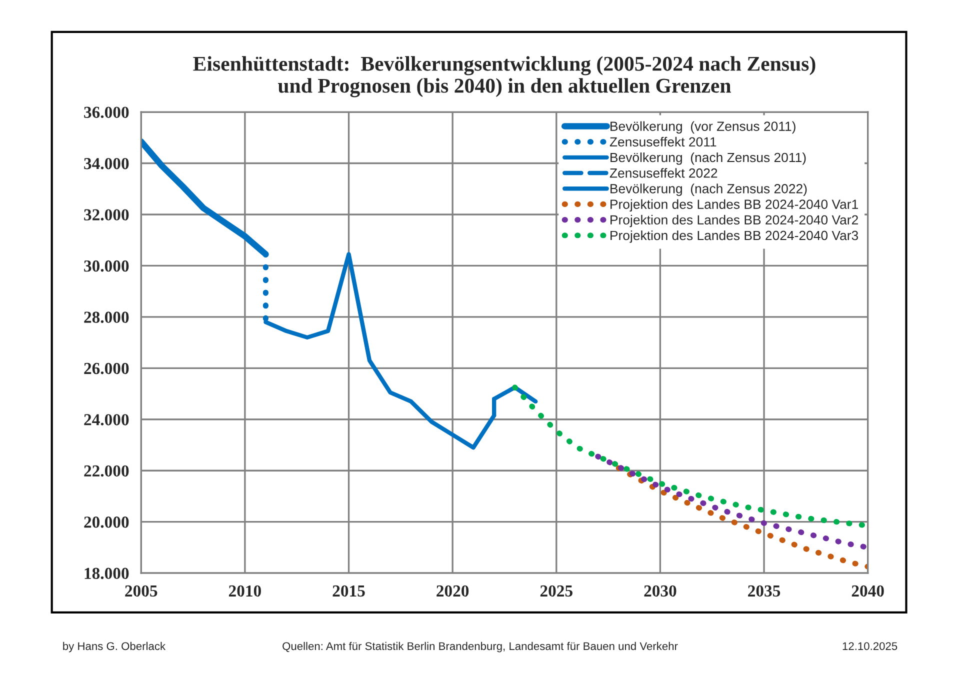 The width and height of the screenshot is (960, 679). Describe the element at coordinates (106, 112) in the screenshot. I see `y-tick-label: 36.000` at that location.